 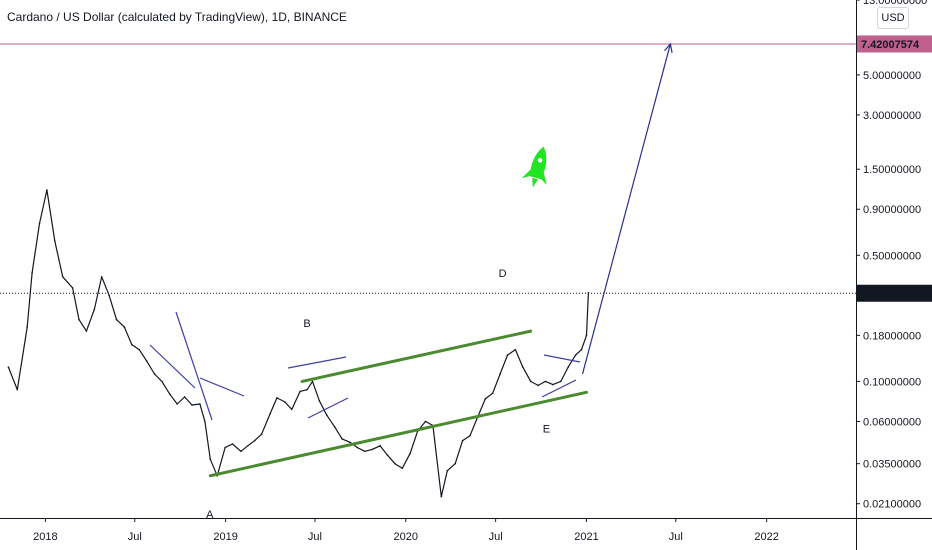 What do you see at coordinates (892, 210) in the screenshot?
I see `price-tick-label: 0.90000000` at bounding box center [892, 210].